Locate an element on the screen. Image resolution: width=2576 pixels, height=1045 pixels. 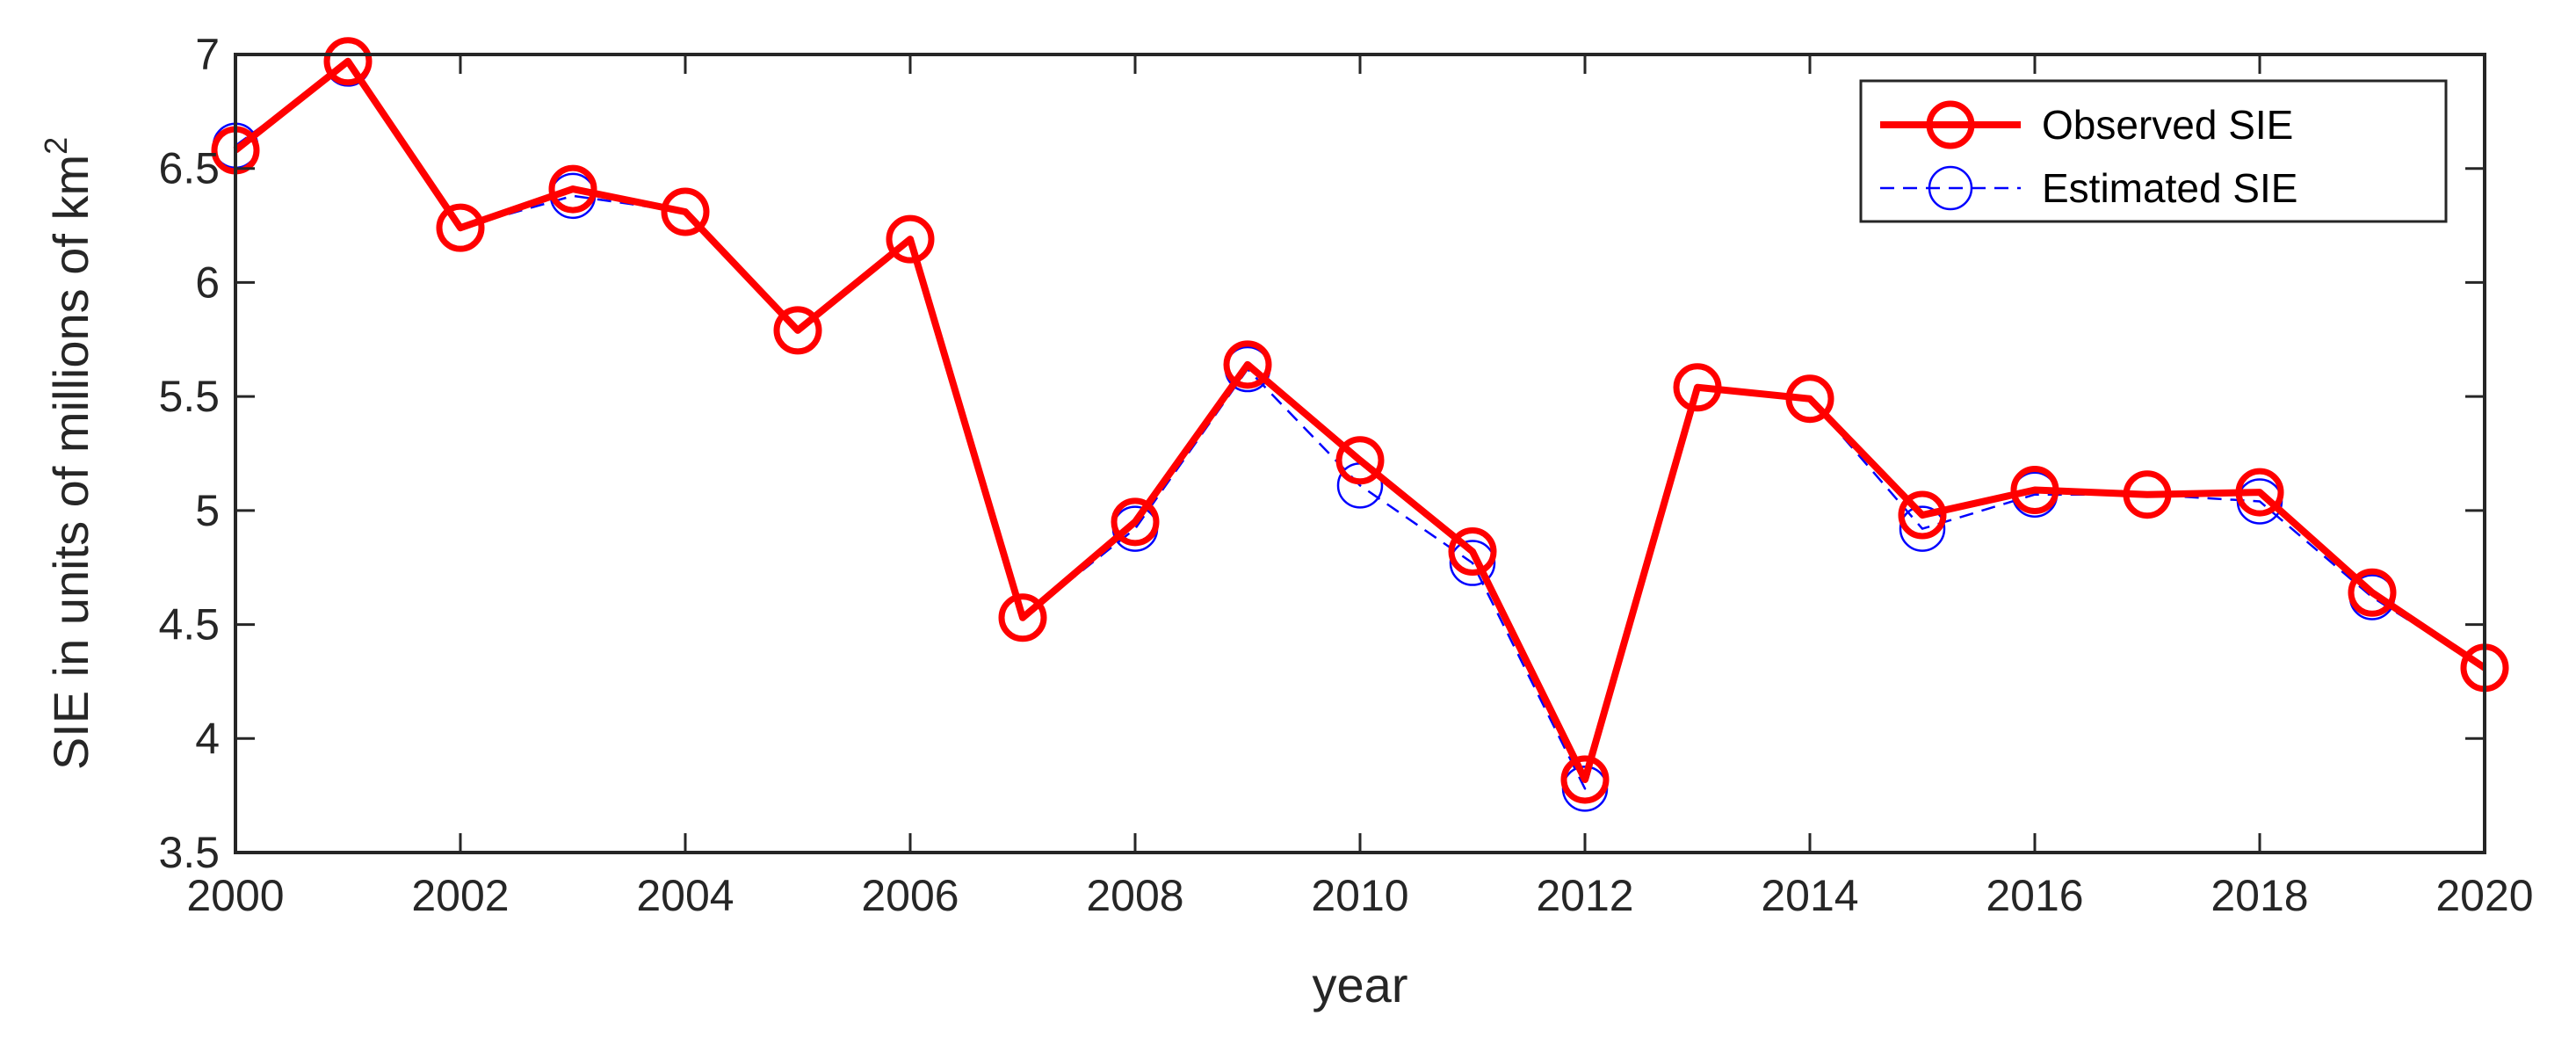
x-tick-label: 2010 is located at coordinates (1359, 895).